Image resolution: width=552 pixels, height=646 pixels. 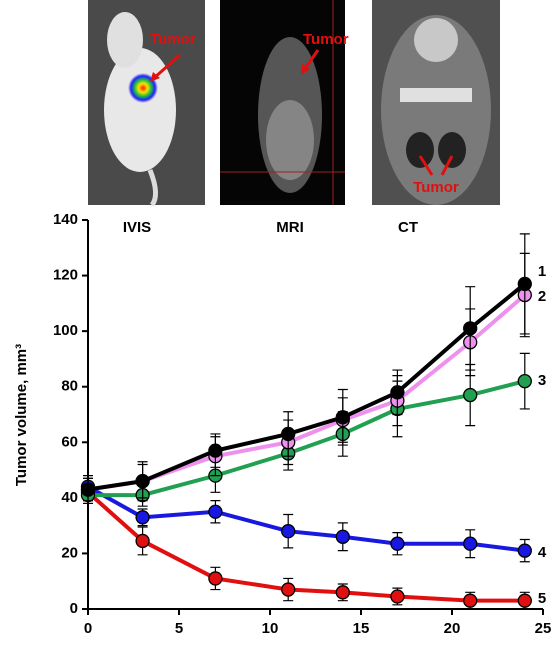 What do you see at coordinates (179, 628) in the screenshot?
I see `x-tick-label: 5` at bounding box center [179, 628].